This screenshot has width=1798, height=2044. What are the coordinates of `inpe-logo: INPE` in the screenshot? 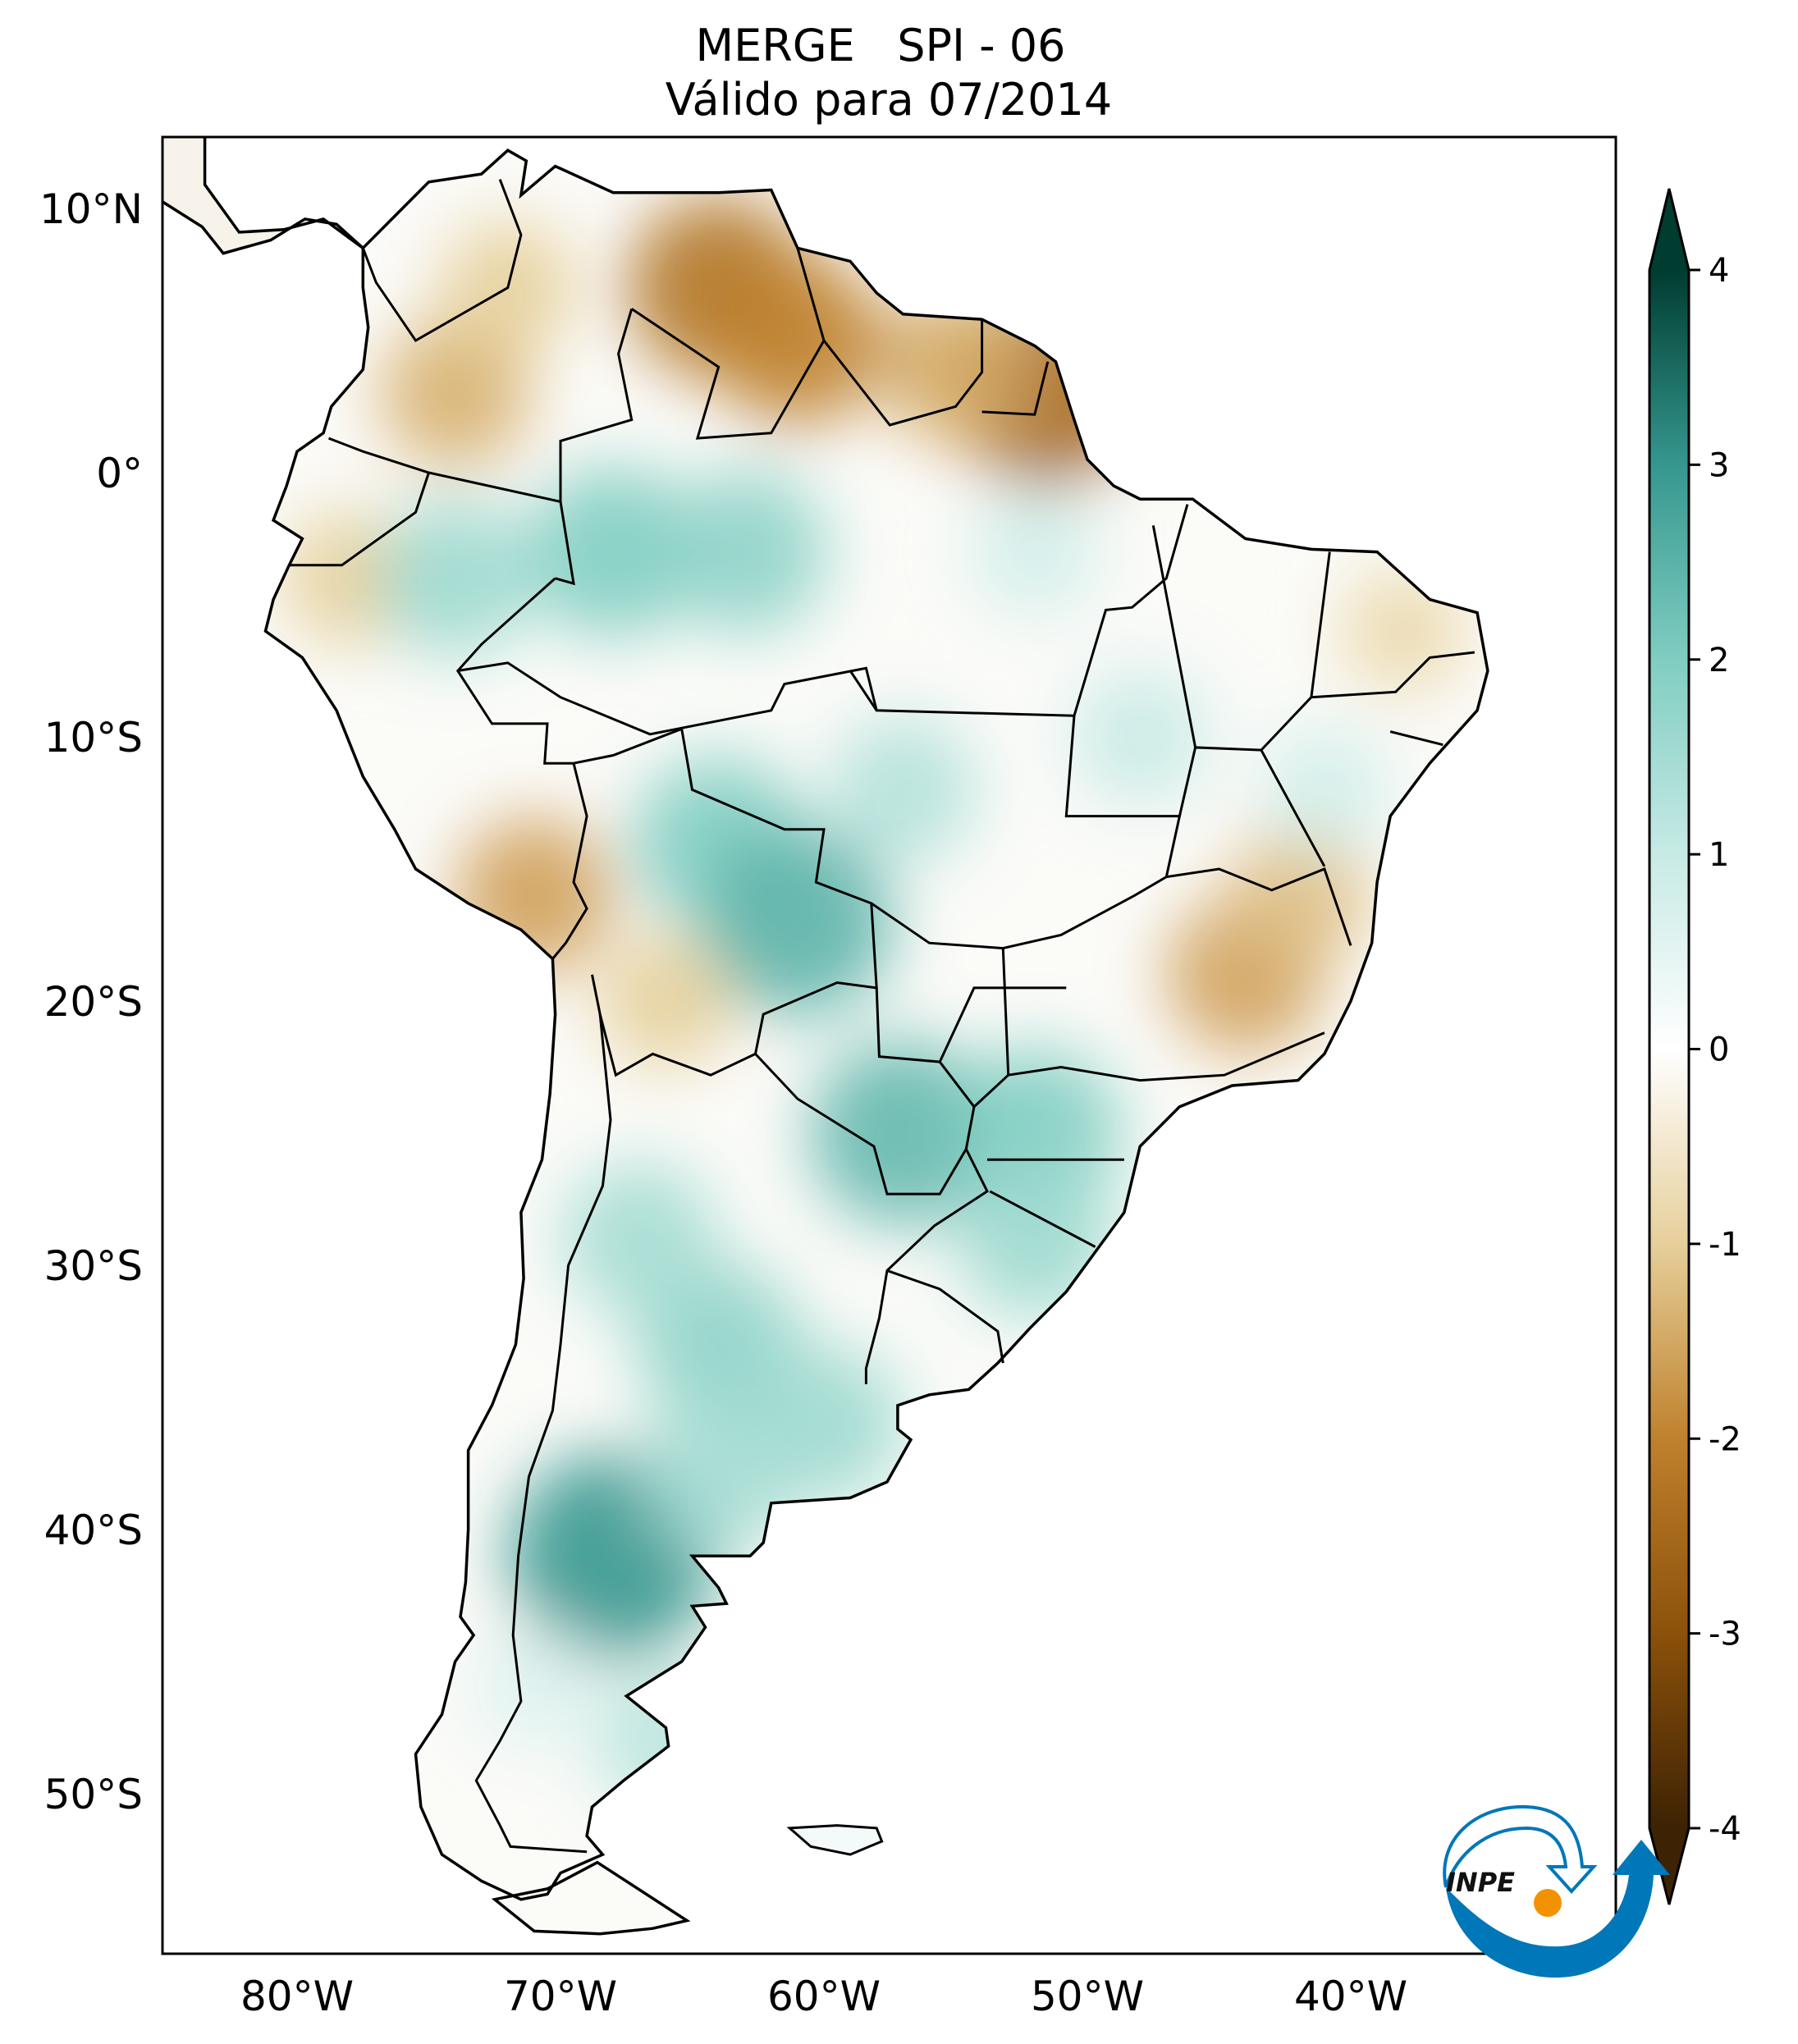 It's located at (1556, 1891).